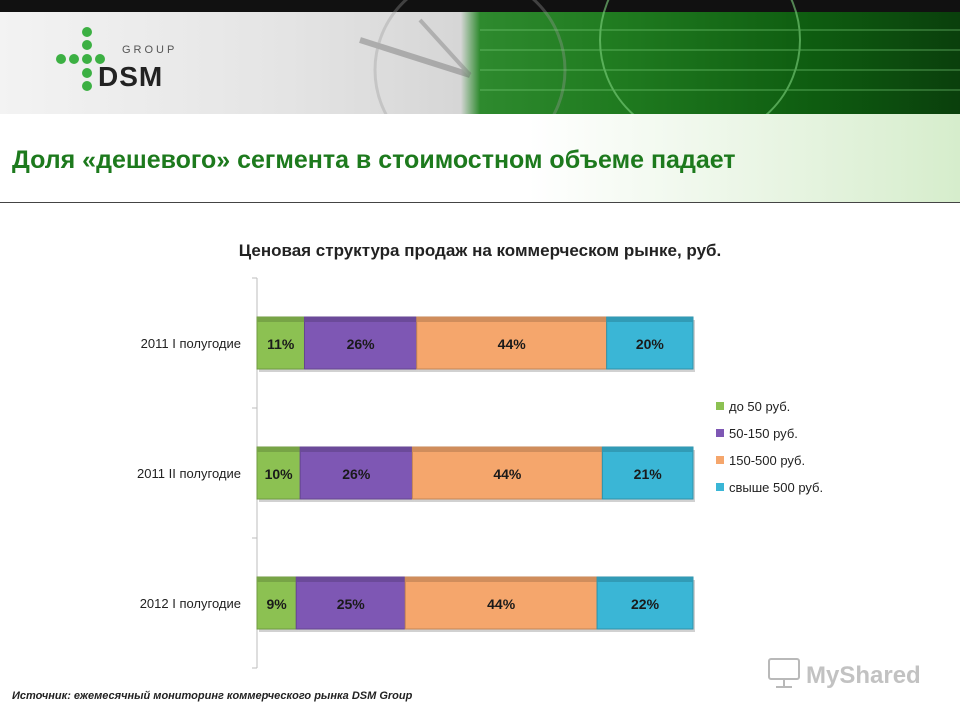 Image resolution: width=960 pixels, height=720 pixels. What do you see at coordinates (351, 604) in the screenshot?
I see `bar-value-label: 25%` at bounding box center [351, 604].